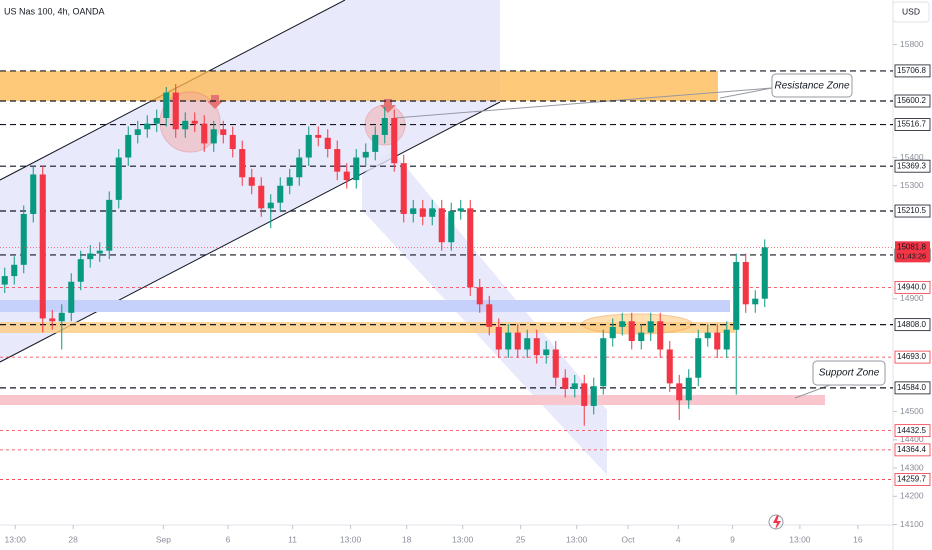 The image size is (932, 550). Describe the element at coordinates (365, 306) in the screenshot. I see `blue-zone` at that location.